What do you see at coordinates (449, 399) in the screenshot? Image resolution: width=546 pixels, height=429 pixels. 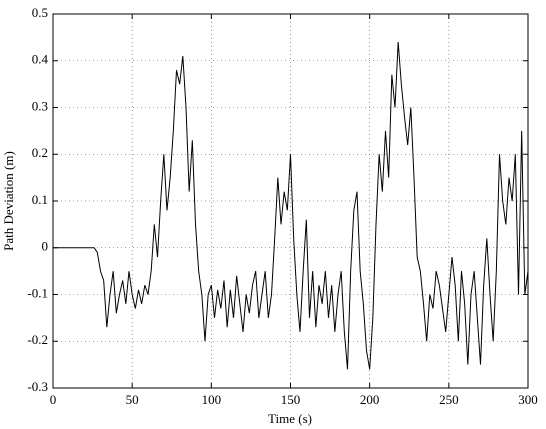 I see `x-tick-label: 250` at bounding box center [449, 399].